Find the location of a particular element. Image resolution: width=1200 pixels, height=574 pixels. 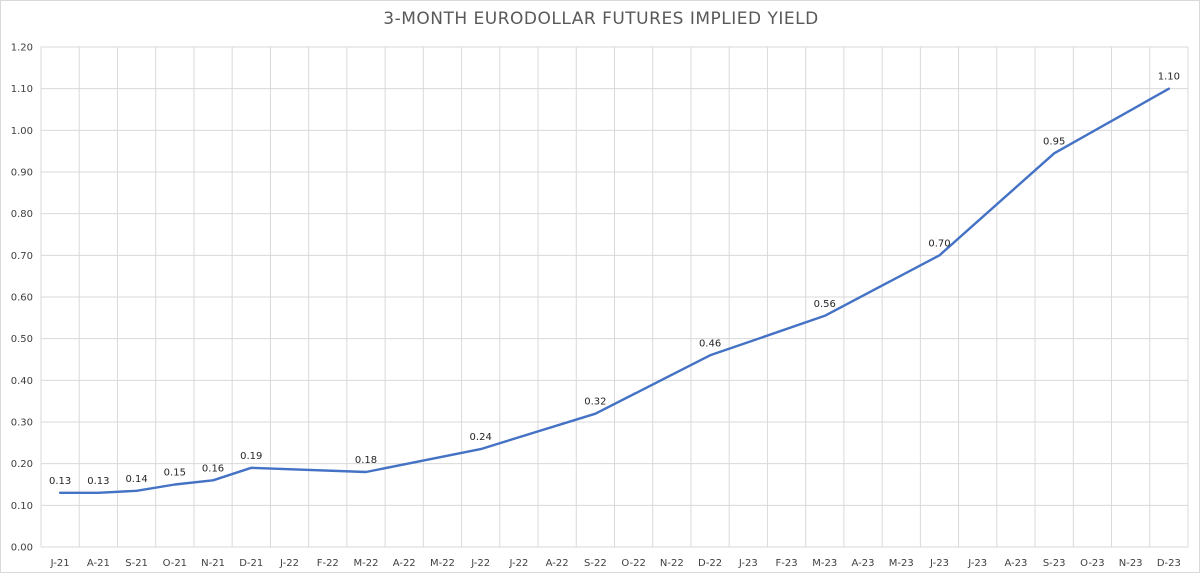

x-tick-label: J-21 is located at coordinates (60, 563).